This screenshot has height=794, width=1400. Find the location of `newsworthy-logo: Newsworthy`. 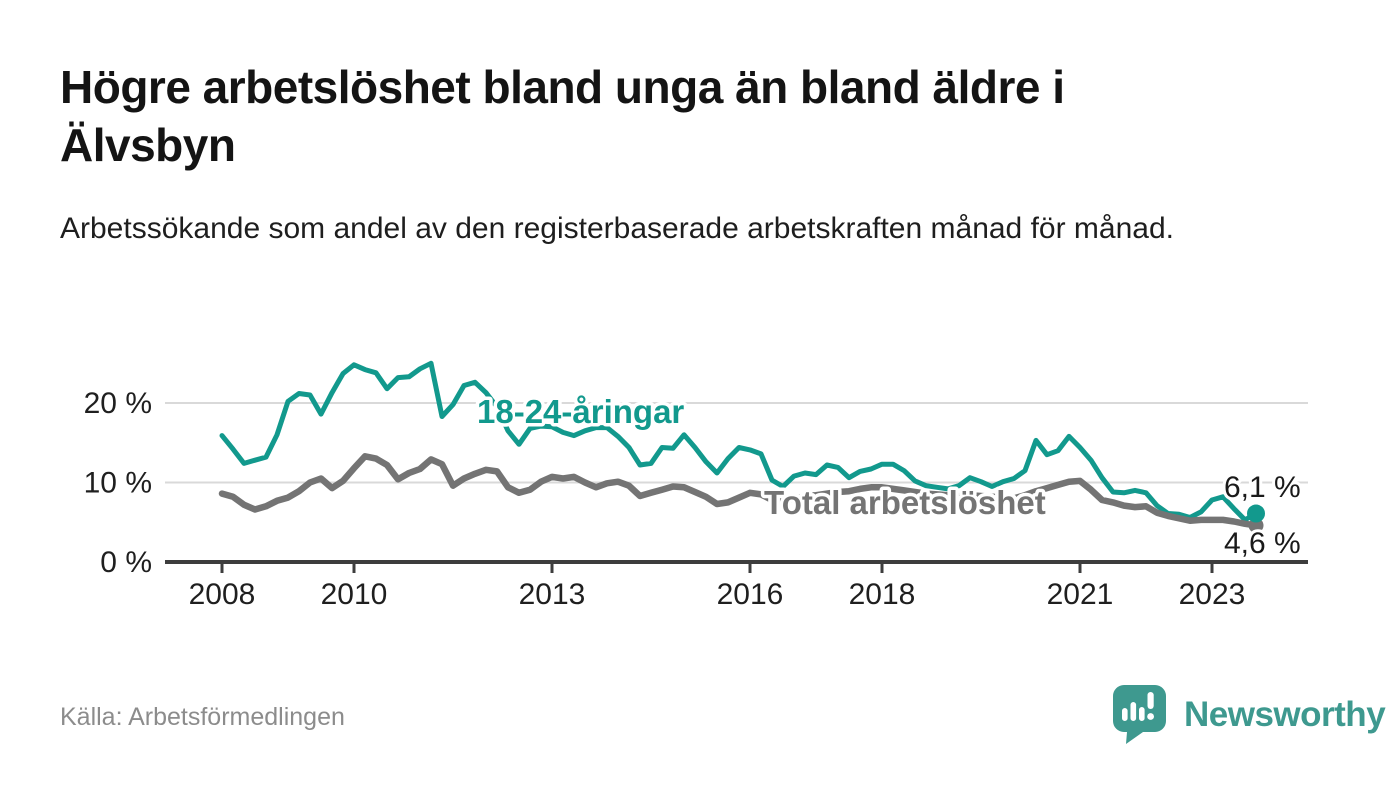

newsworthy-logo: Newsworthy is located at coordinates (1249, 714).